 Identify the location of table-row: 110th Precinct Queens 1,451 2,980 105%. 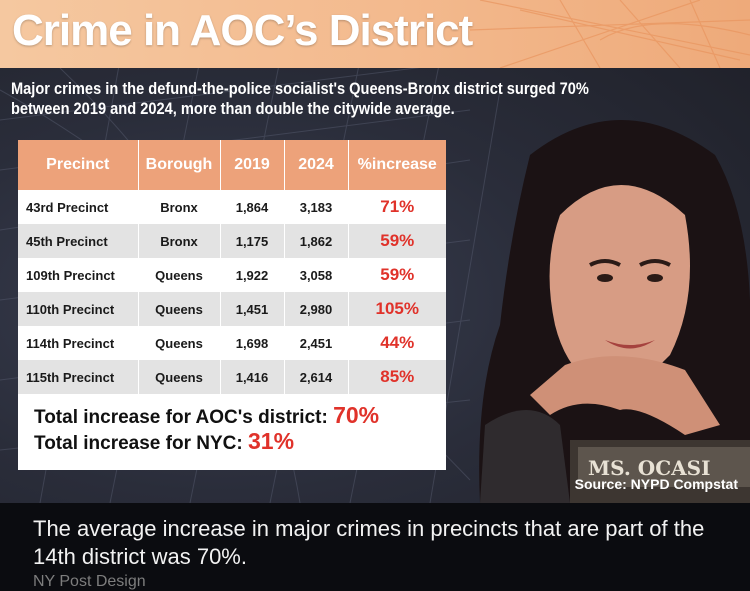
(232, 309).